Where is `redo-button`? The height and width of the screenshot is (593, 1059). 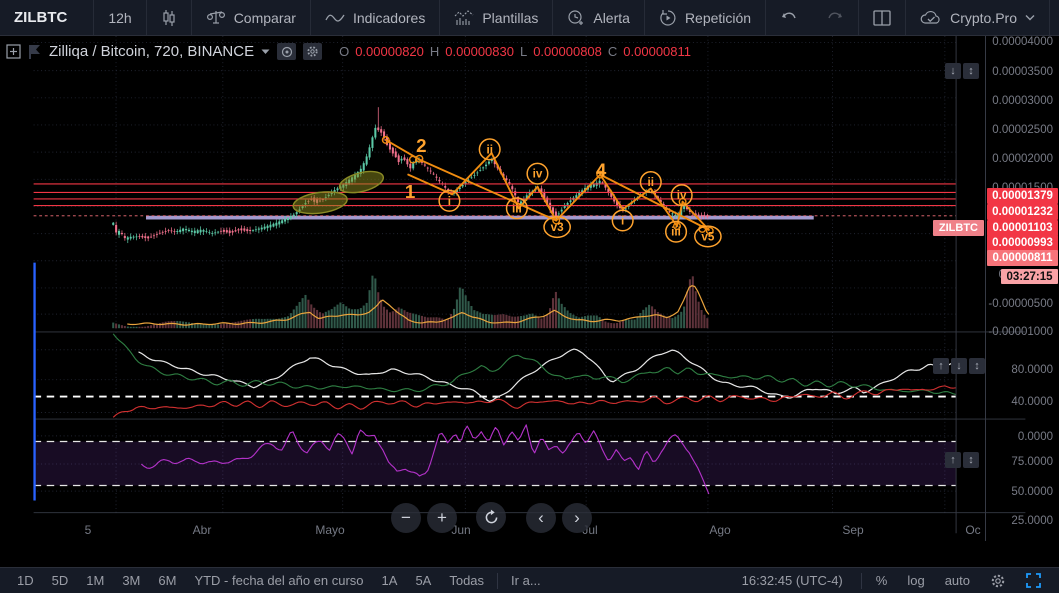
redo-button is located at coordinates (835, 17).